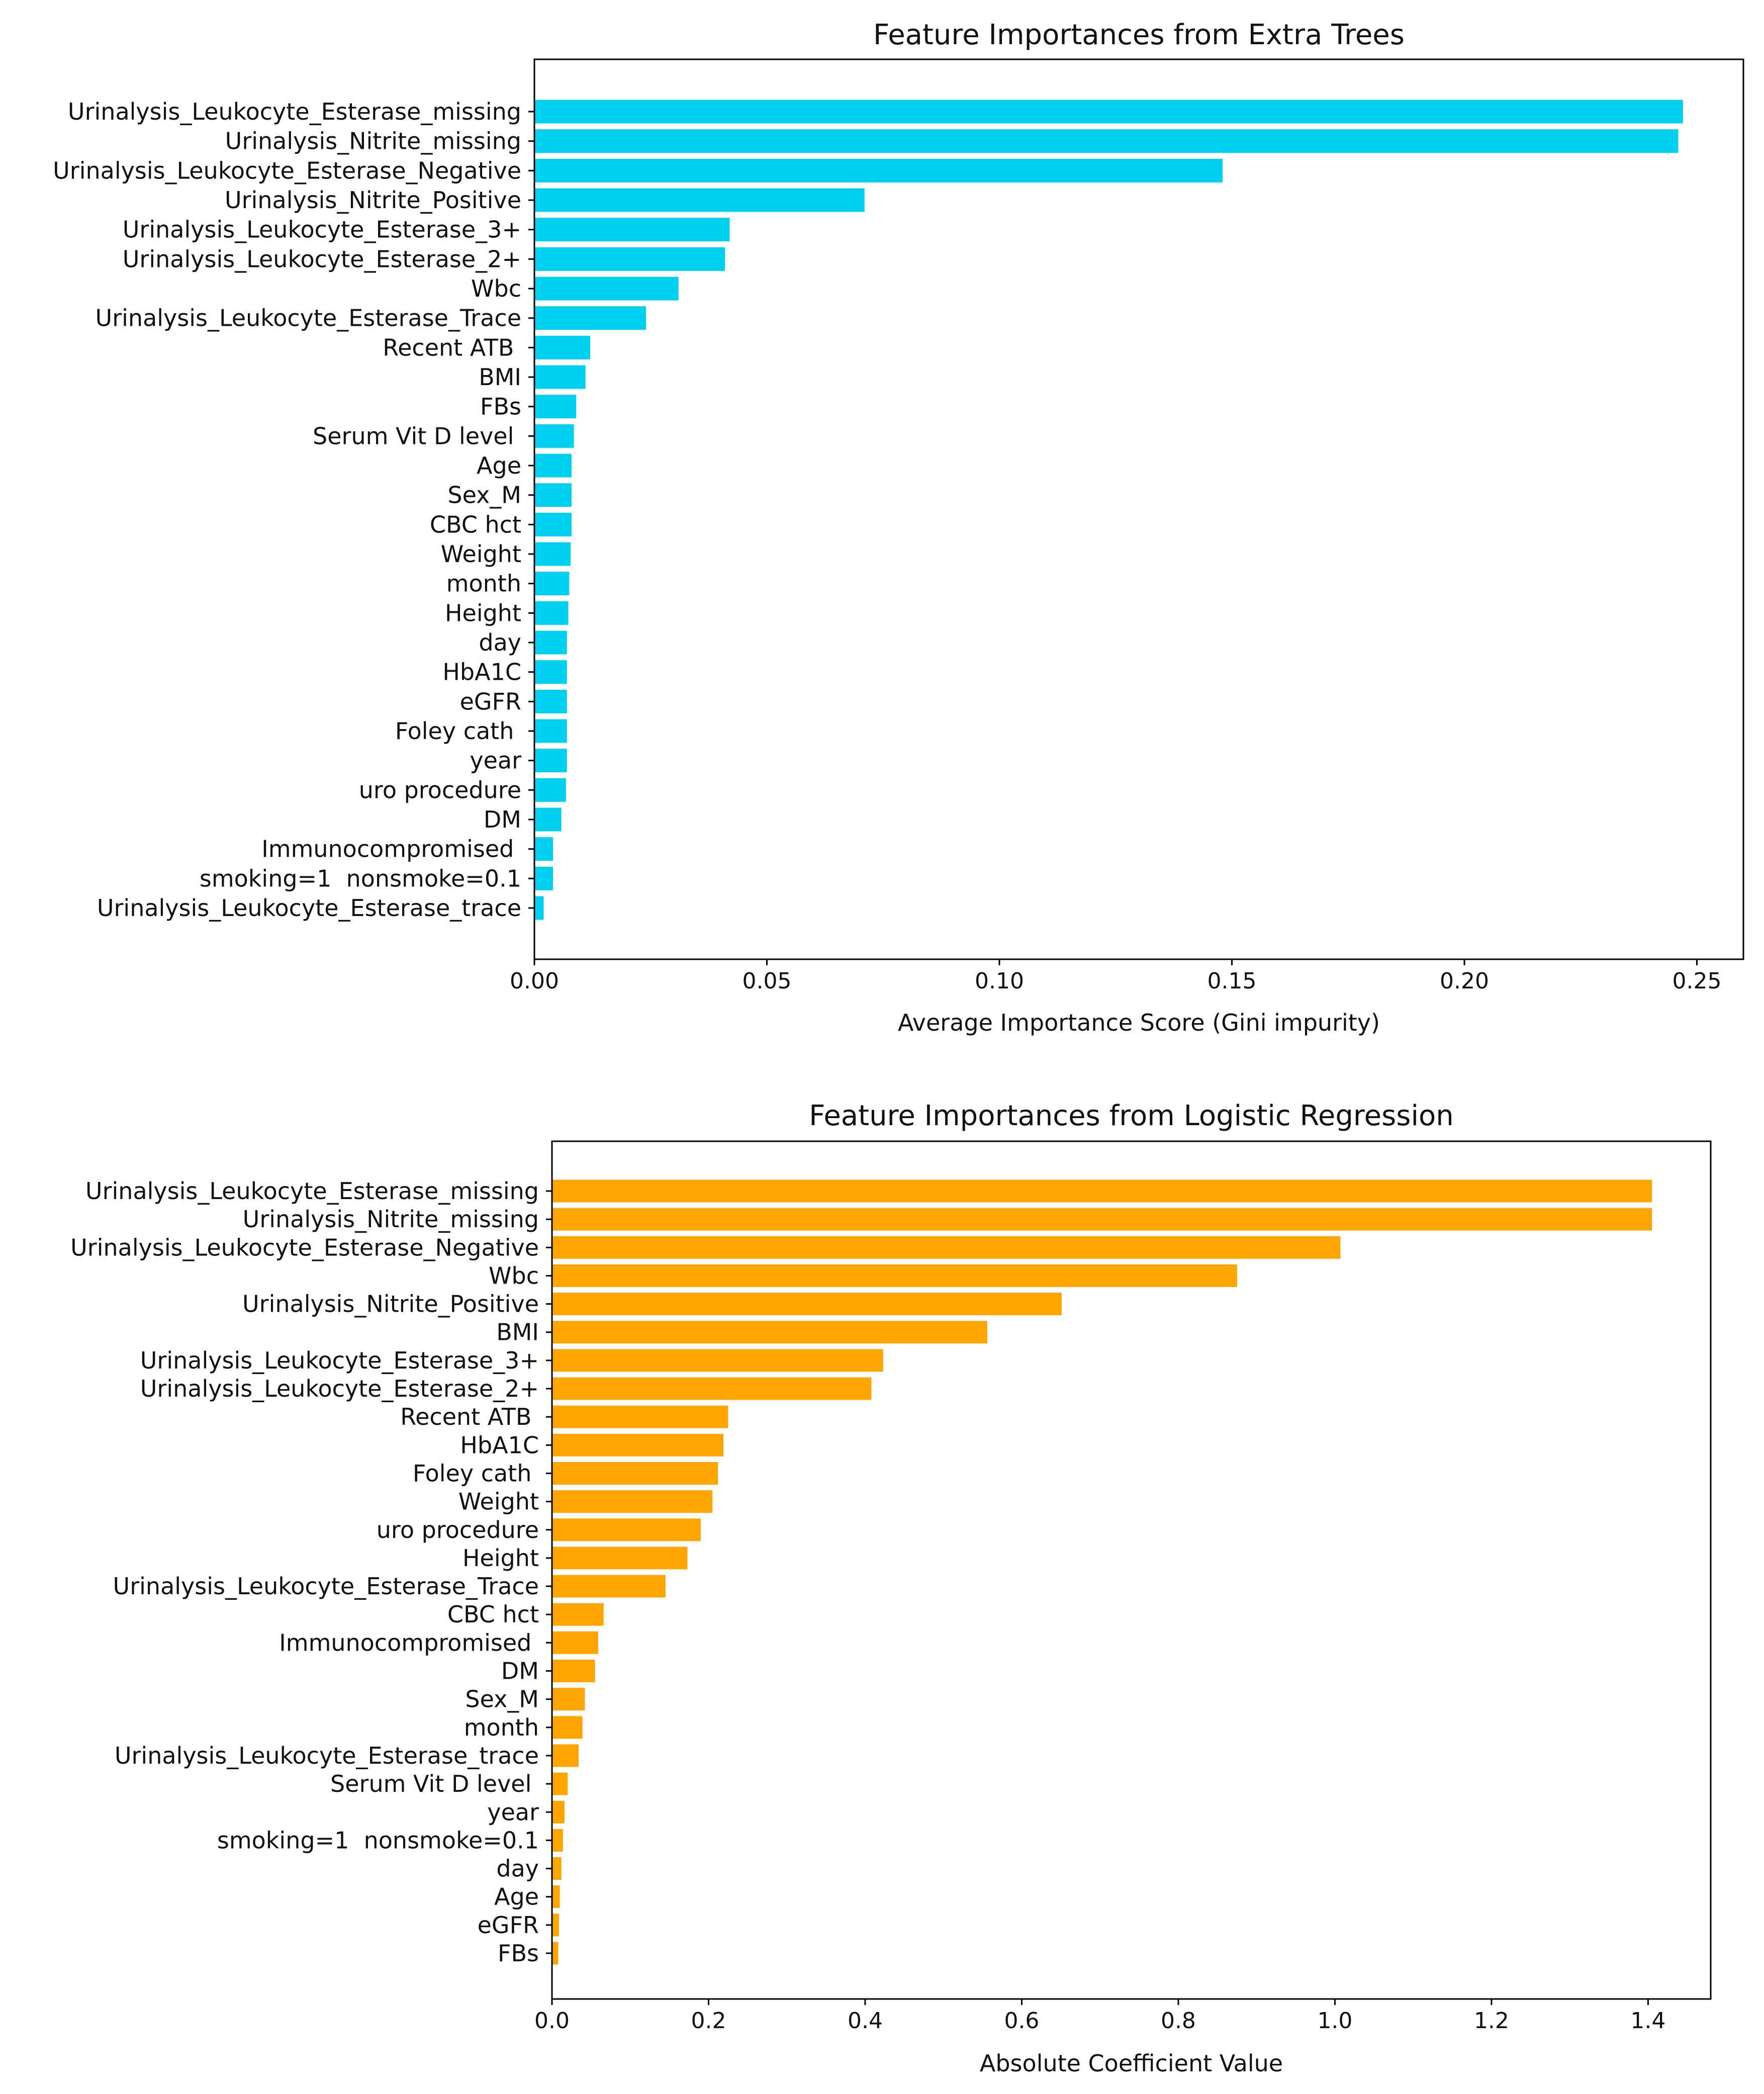 The image size is (1764, 2094). I want to click on extra-trees-category-label: Urinalysis_Leukocyte_Esterase_trace, so click(309, 908).